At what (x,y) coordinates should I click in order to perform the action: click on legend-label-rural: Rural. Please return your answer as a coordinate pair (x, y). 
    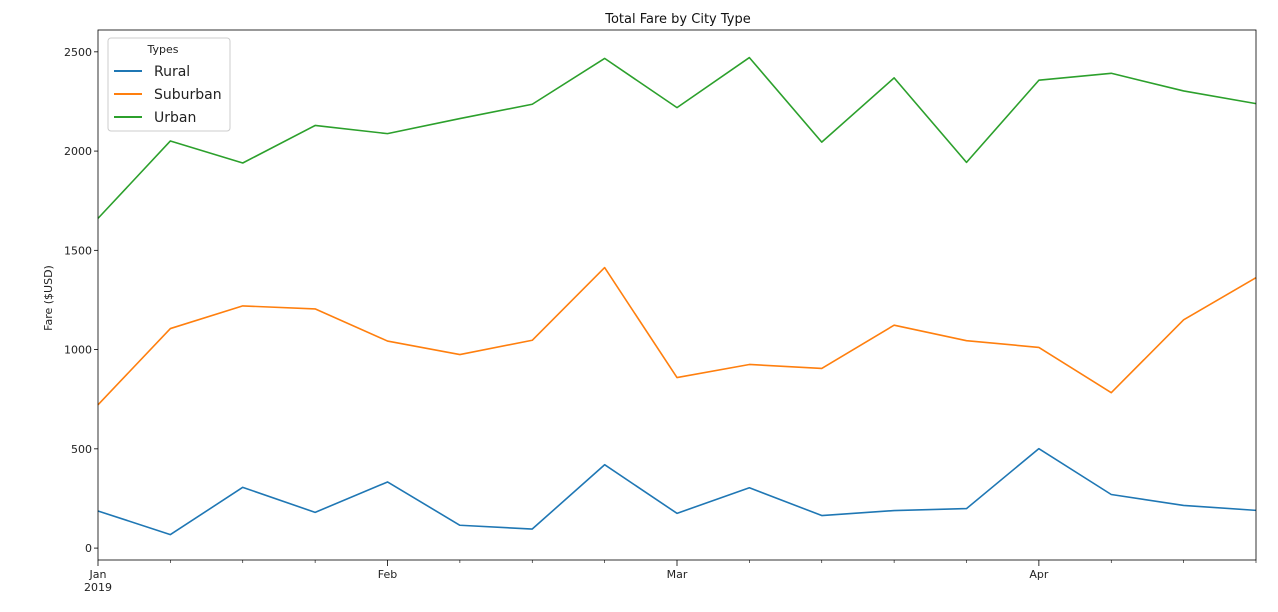
    Looking at the image, I should click on (172, 72).